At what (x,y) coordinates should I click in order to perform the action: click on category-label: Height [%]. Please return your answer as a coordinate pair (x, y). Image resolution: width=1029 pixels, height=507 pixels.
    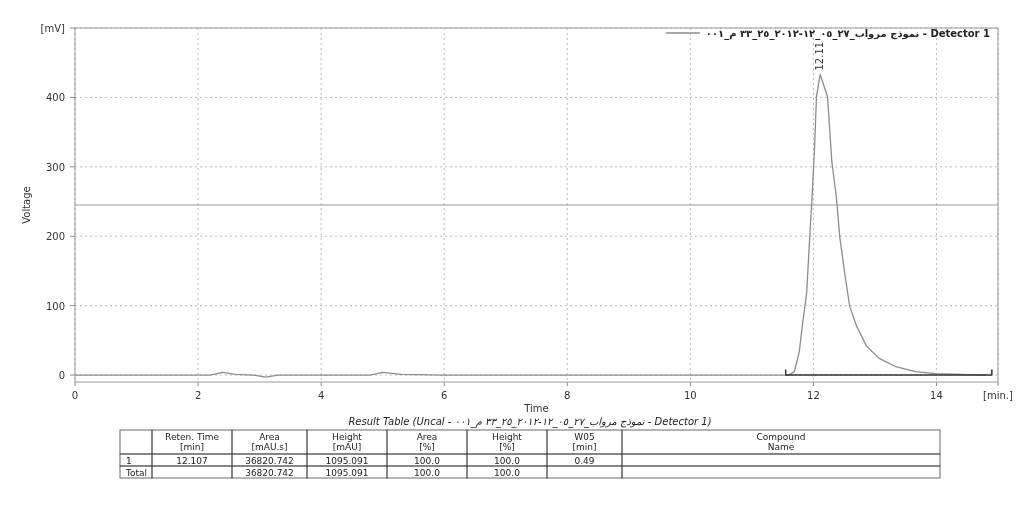
    Looking at the image, I should click on (507, 442).